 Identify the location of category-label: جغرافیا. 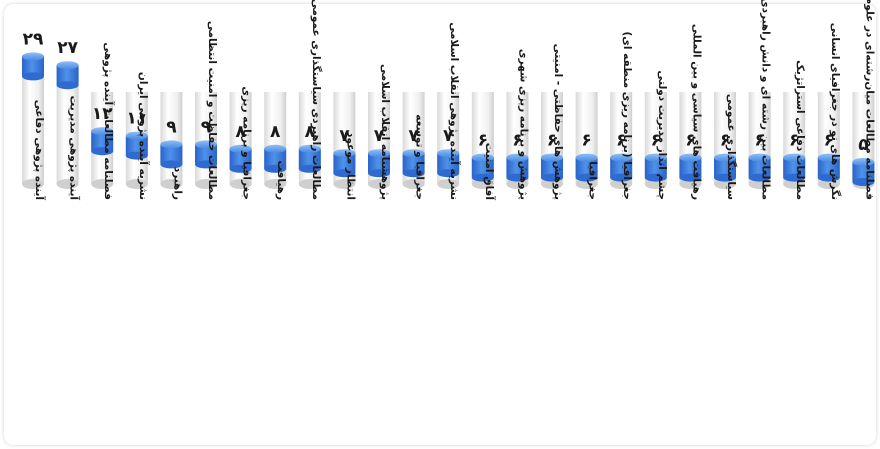
(593, 180).